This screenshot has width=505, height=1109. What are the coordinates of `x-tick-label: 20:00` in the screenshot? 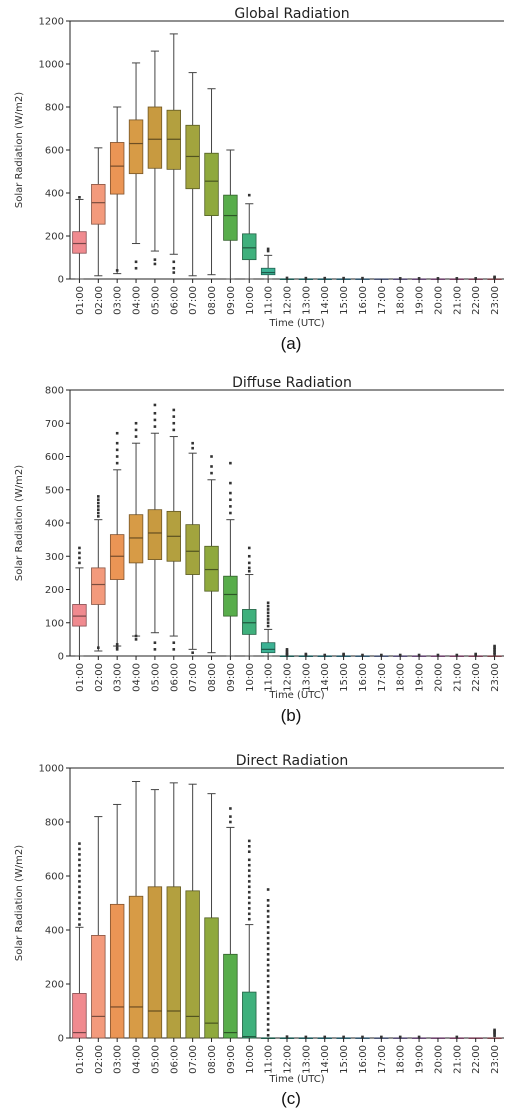 It's located at (438, 300).